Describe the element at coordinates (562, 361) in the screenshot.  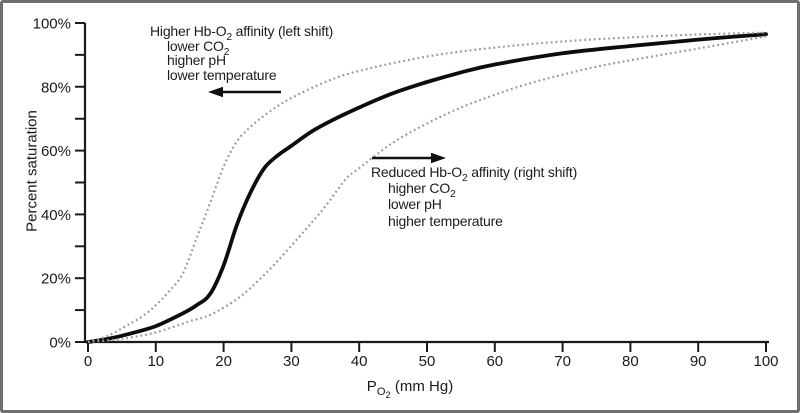
I see `x-tick-label: 70` at that location.